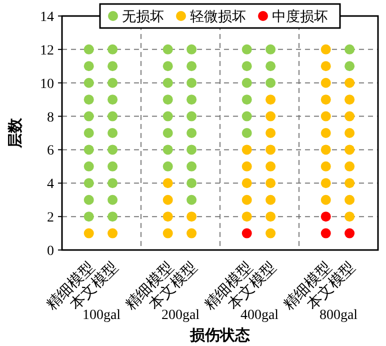 The height and width of the screenshot is (346, 386). I want to click on text: 100gal, so click(101, 315).